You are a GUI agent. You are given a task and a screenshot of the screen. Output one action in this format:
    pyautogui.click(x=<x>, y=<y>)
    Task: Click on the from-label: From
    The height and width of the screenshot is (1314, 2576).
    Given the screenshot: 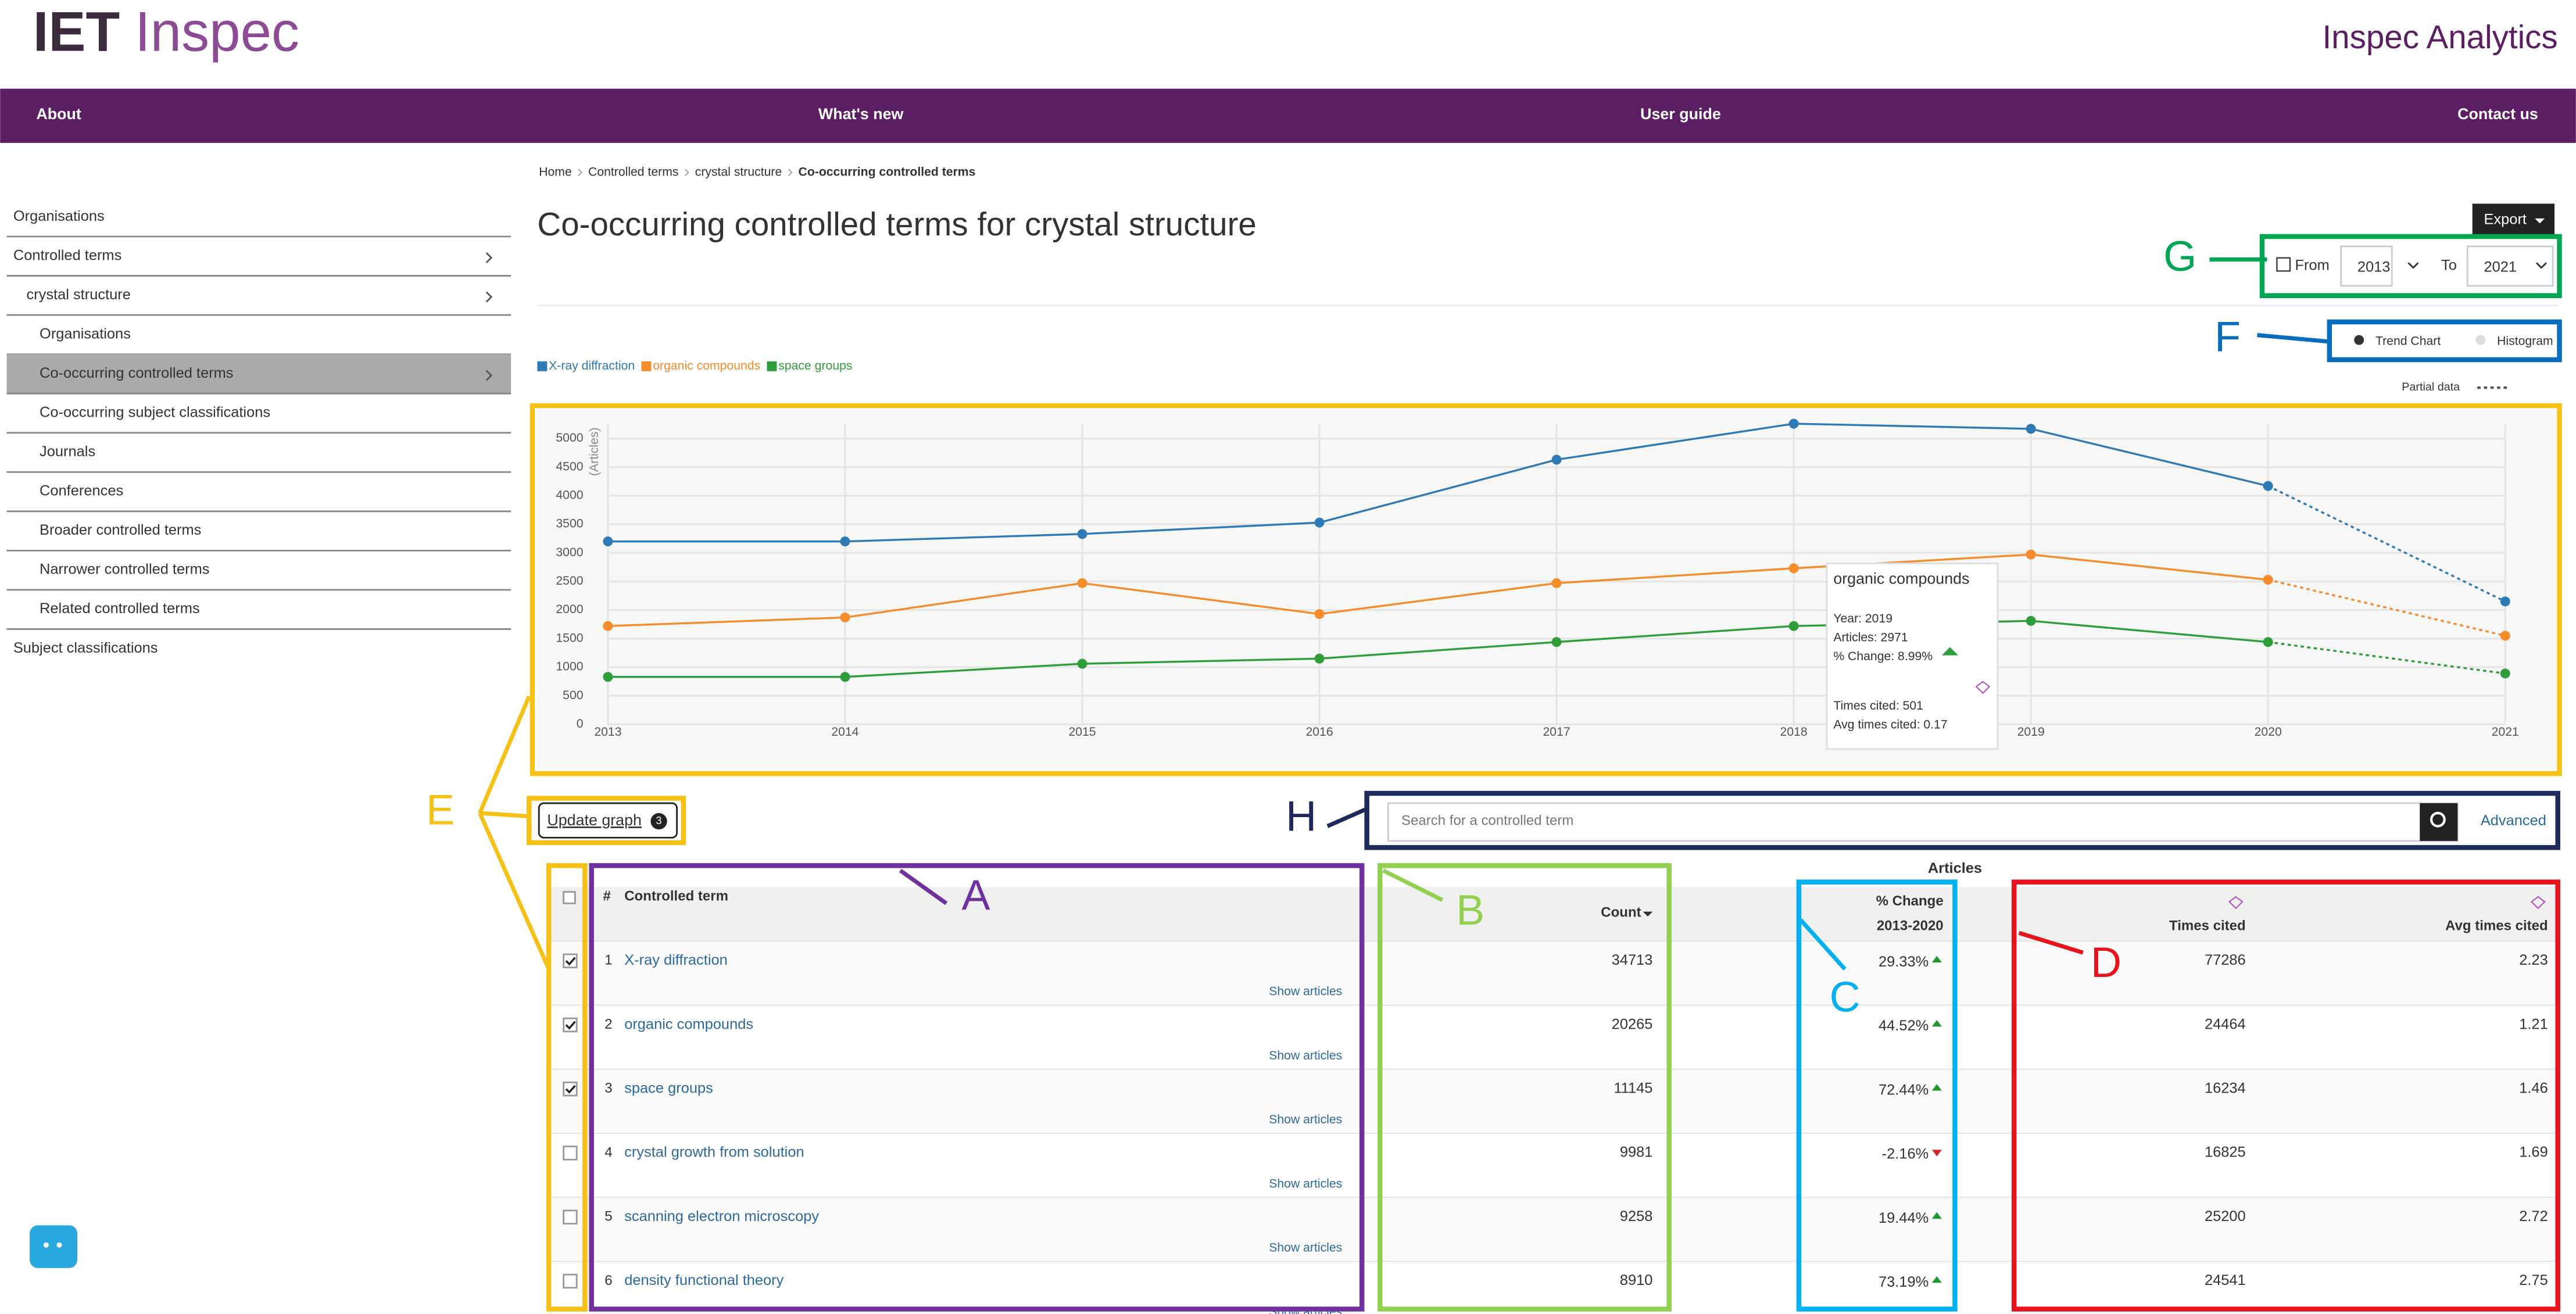 What is the action you would take?
    pyautogui.click(x=2312, y=266)
    